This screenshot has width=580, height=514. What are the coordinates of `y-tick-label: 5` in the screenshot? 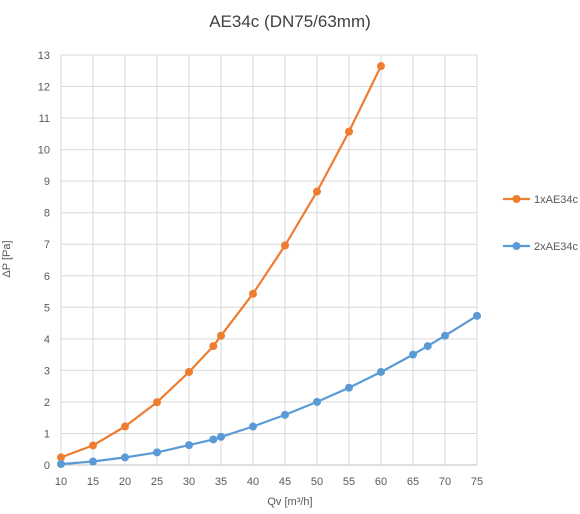 It's located at (47, 308).